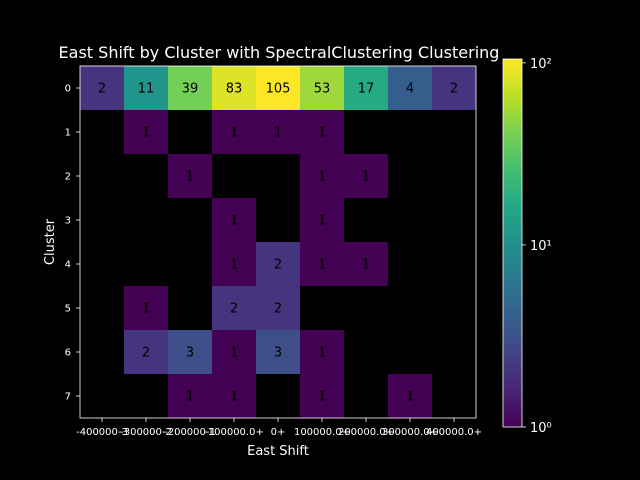 Image resolution: width=640 pixels, height=480 pixels. Describe the element at coordinates (68, 397) in the screenshot. I see `y-tick-label: 7` at that location.